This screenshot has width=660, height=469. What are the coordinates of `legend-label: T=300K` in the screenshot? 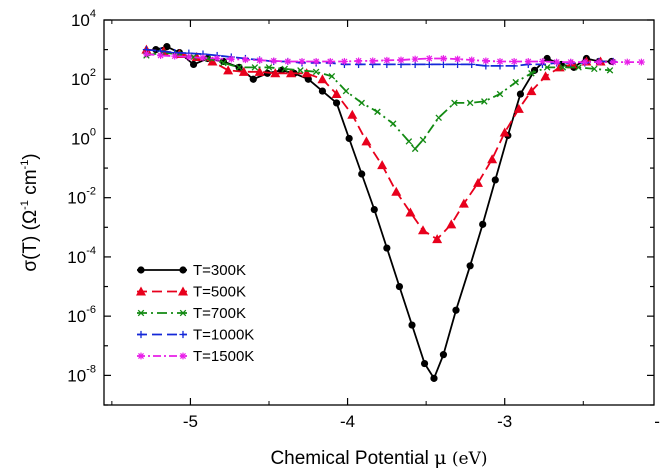 It's located at (219, 270).